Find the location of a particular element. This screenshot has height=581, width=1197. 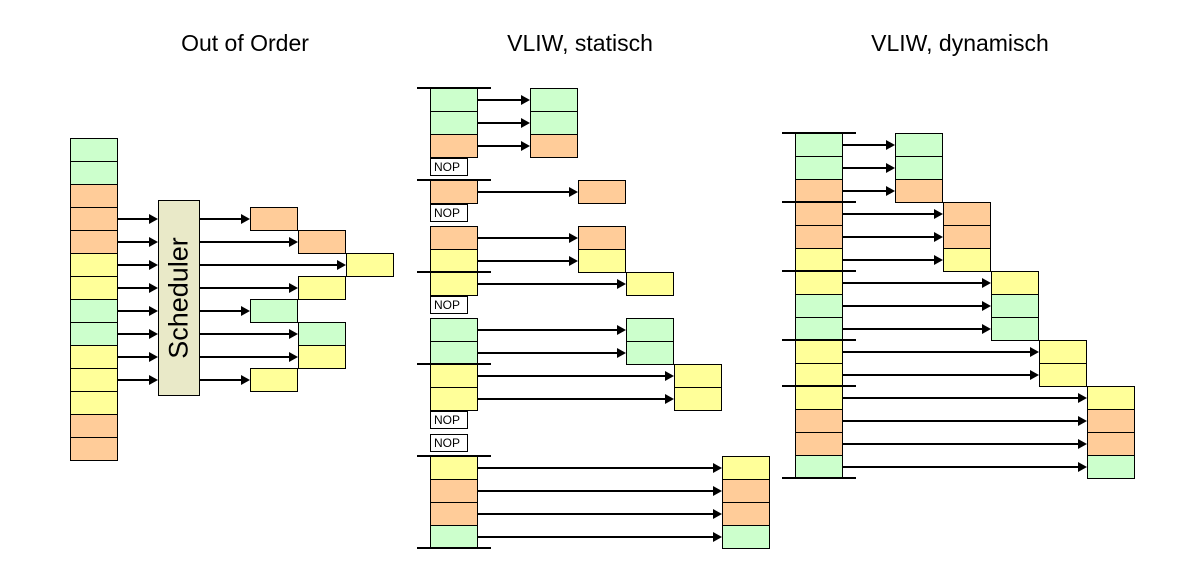

panel-title-vliw-static: VLIW, statisch is located at coordinates (580, 43).